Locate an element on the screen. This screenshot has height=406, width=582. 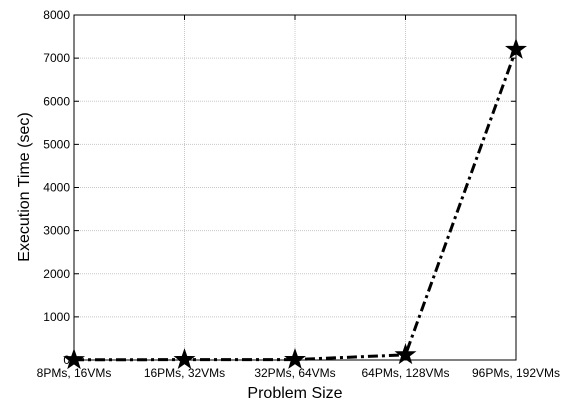
y-tick-label: 1000 is located at coordinates (56, 317).